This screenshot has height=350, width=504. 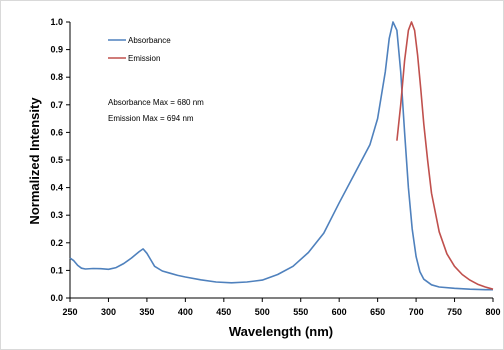 What do you see at coordinates (156, 102) in the screenshot?
I see `annotation-absorbance-max: Absorbance Max = 680 nm` at bounding box center [156, 102].